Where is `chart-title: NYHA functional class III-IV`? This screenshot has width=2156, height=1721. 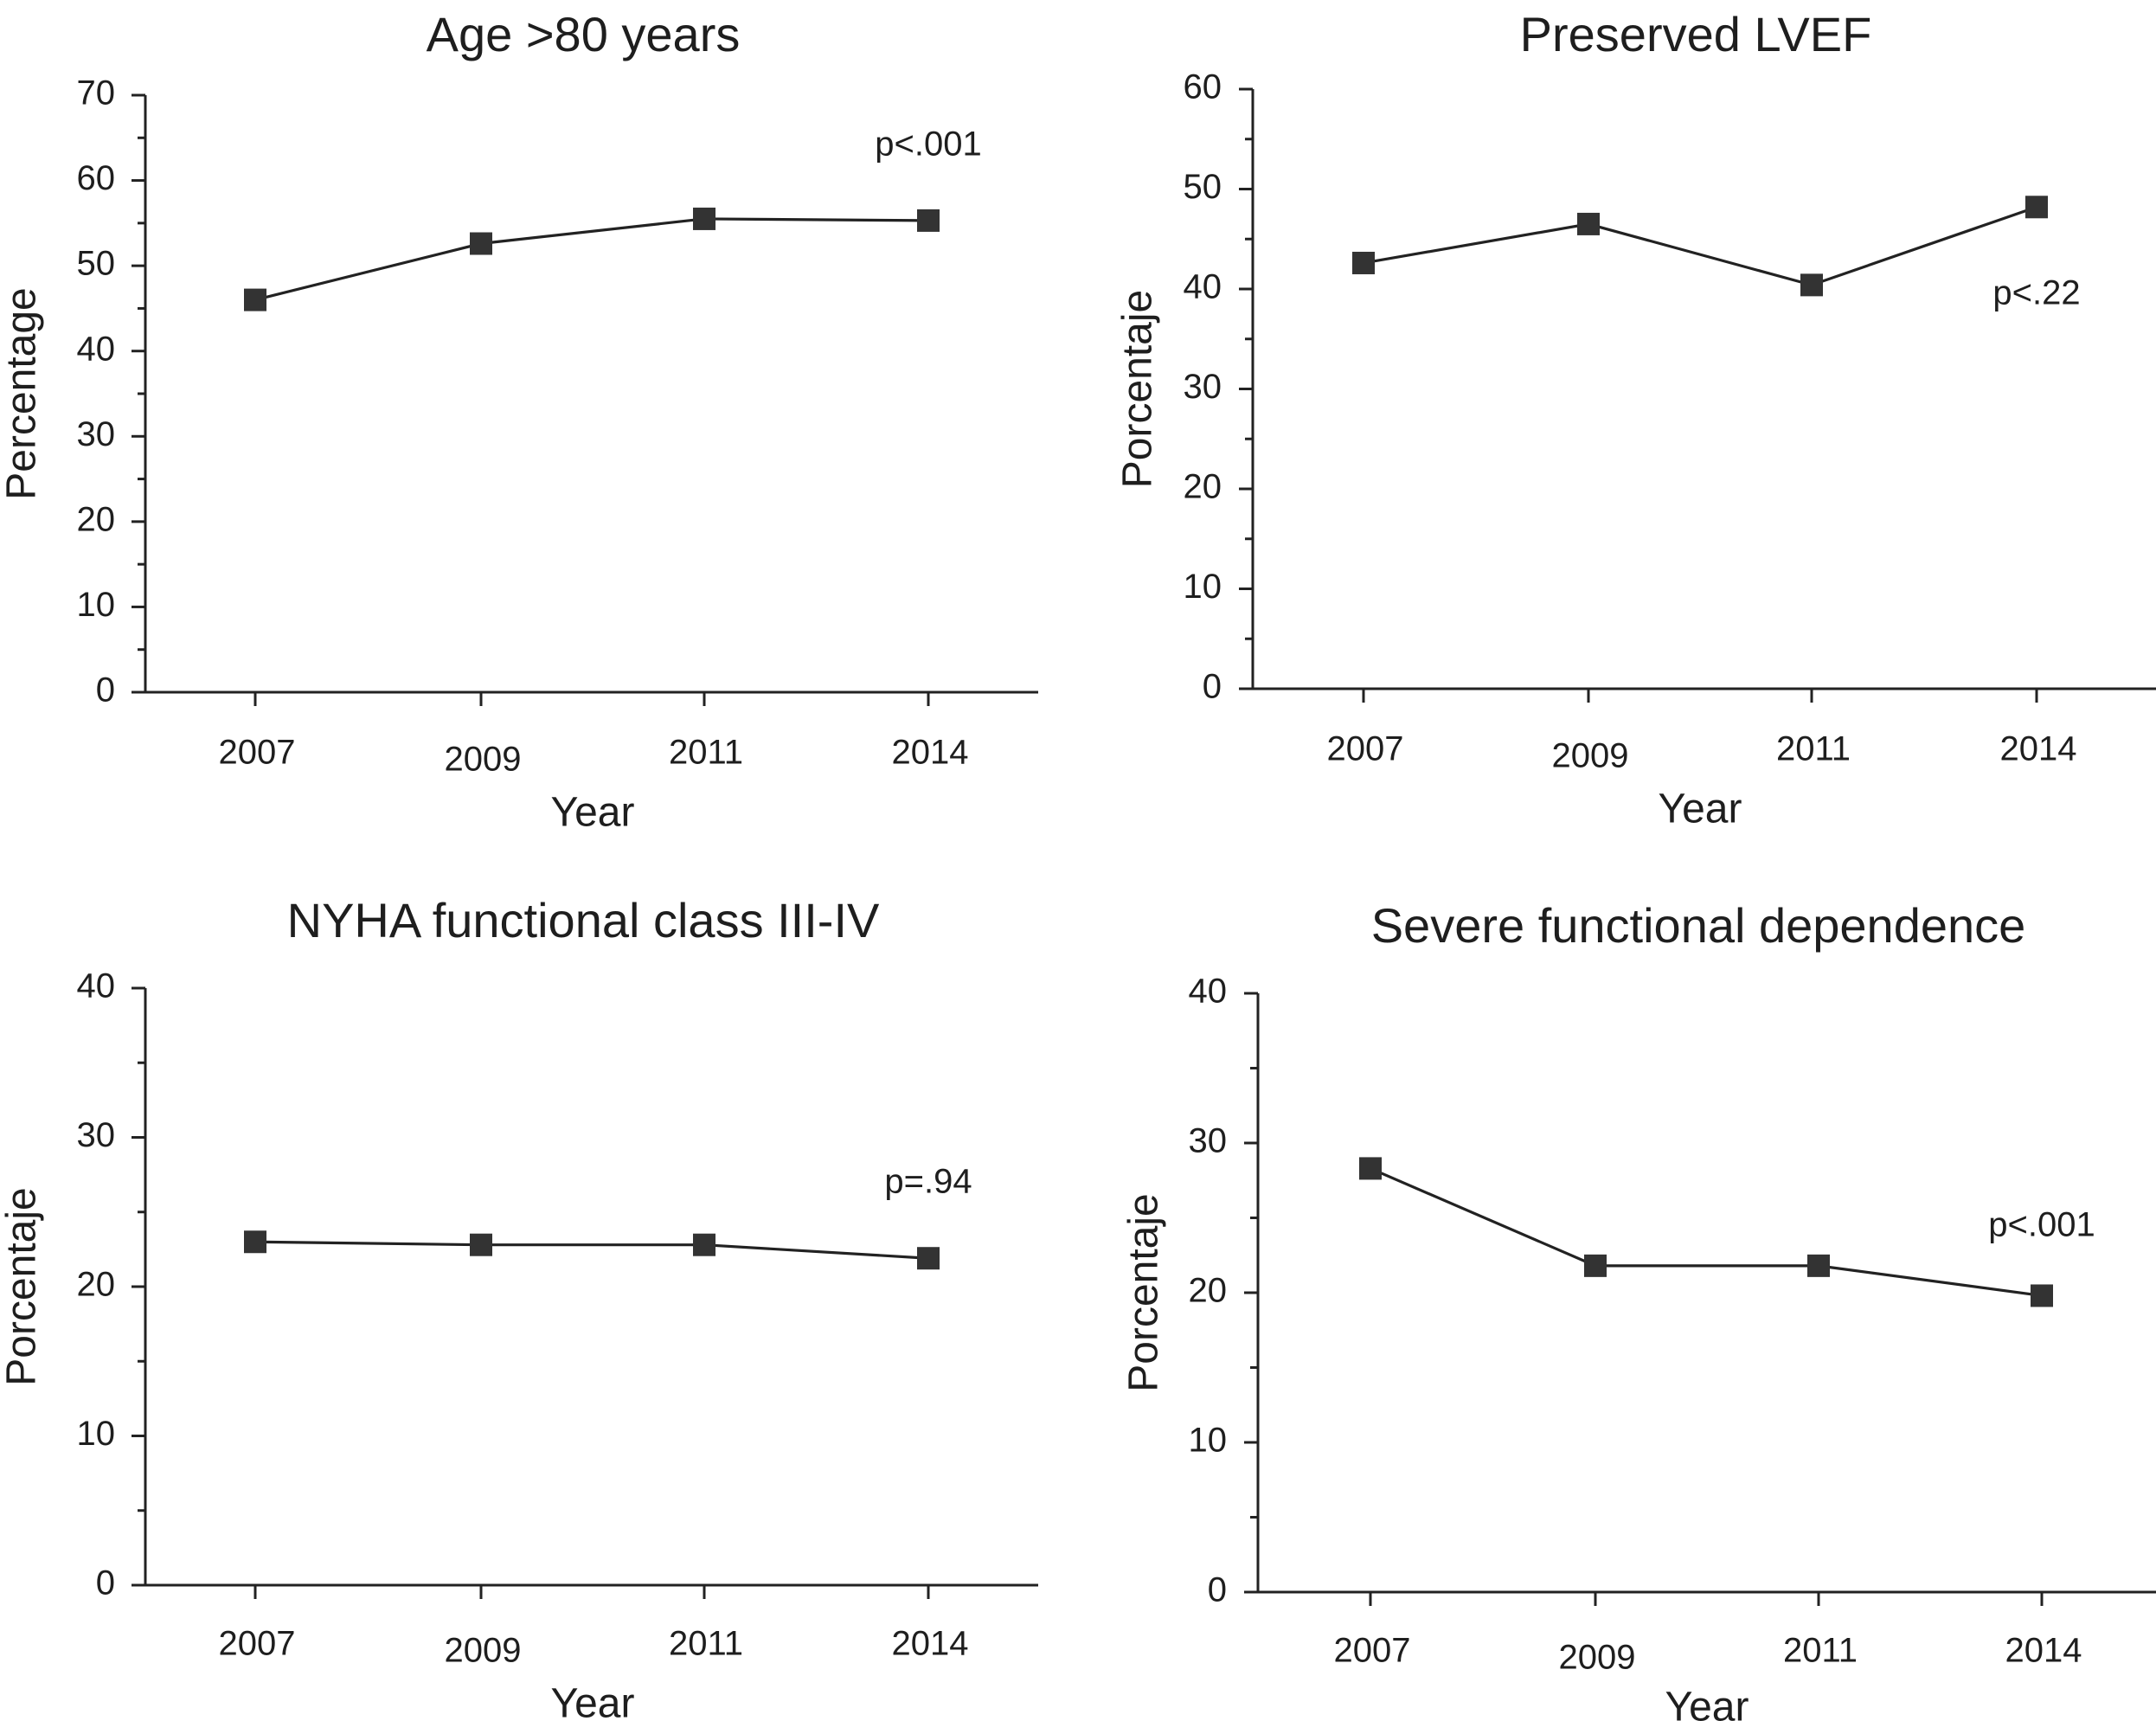 chart-title: NYHA functional class III-IV is located at coordinates (583, 920).